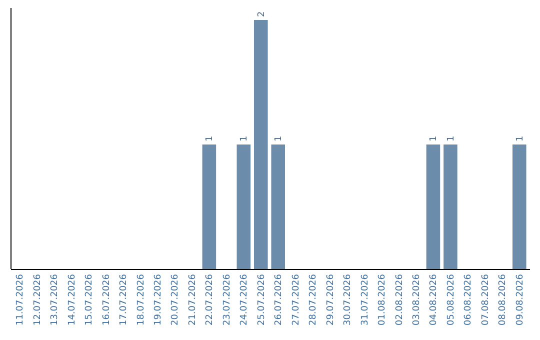  Describe the element at coordinates (141, 300) in the screenshot. I see `x-tick-label: 18.07.2026` at that location.